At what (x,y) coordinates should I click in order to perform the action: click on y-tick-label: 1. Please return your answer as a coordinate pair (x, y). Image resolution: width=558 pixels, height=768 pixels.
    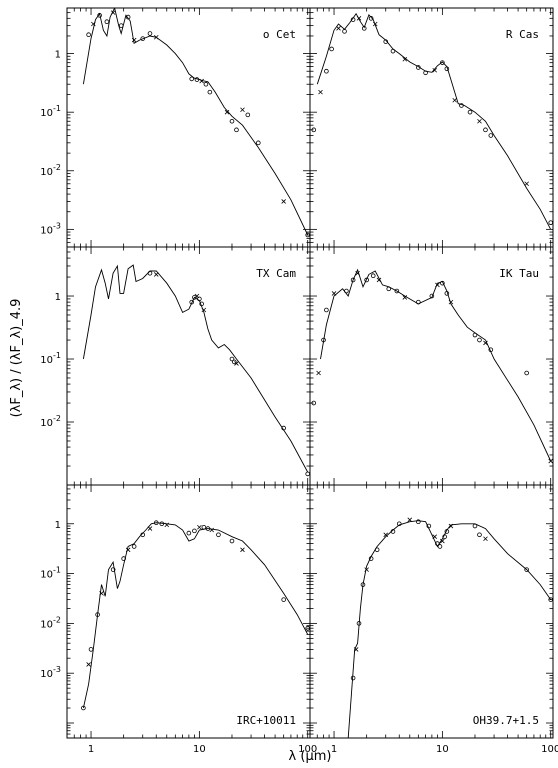
    Looking at the image, I should click on (58, 55).